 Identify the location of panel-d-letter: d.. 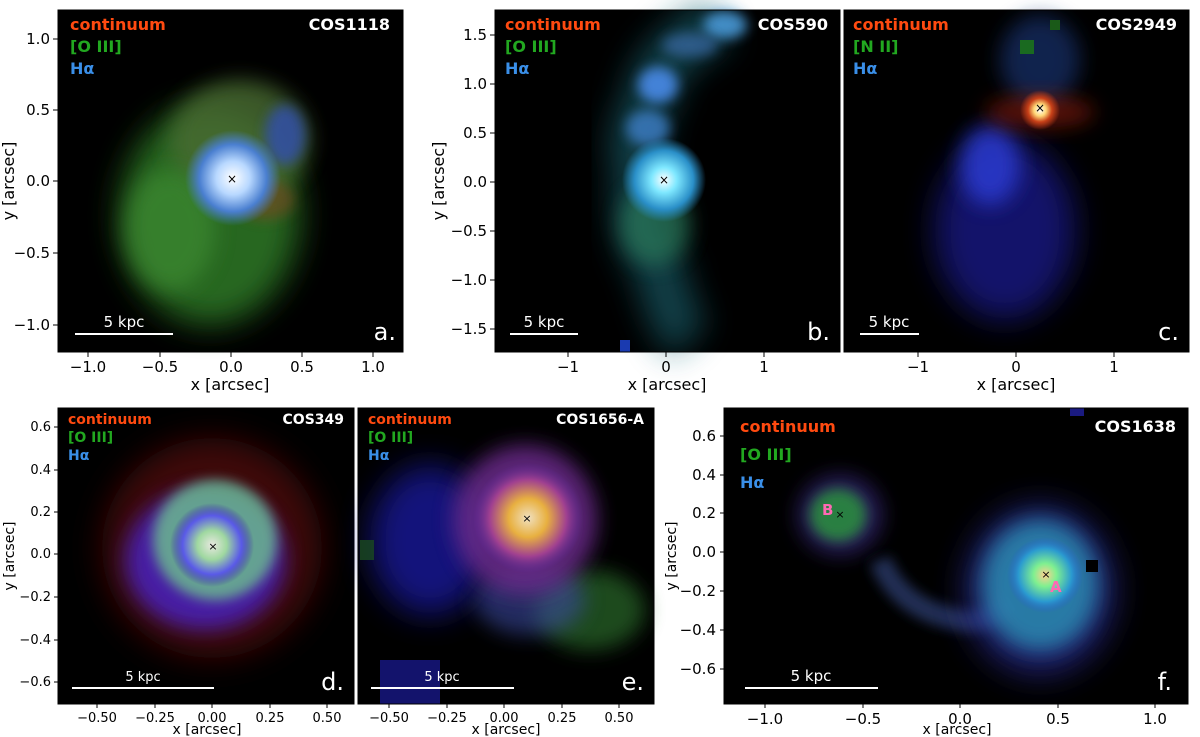
(332, 682).